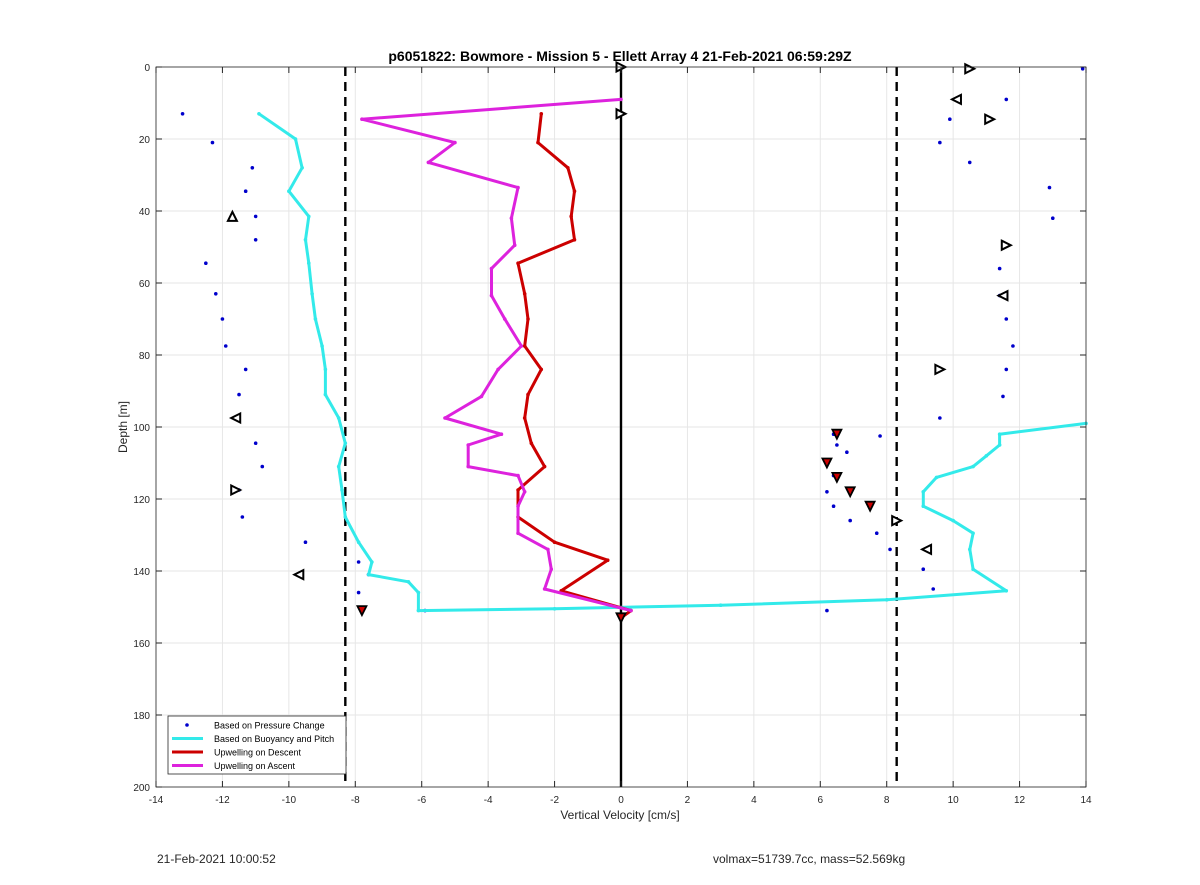  I want to click on y-tick-label: 140, so click(141, 572).